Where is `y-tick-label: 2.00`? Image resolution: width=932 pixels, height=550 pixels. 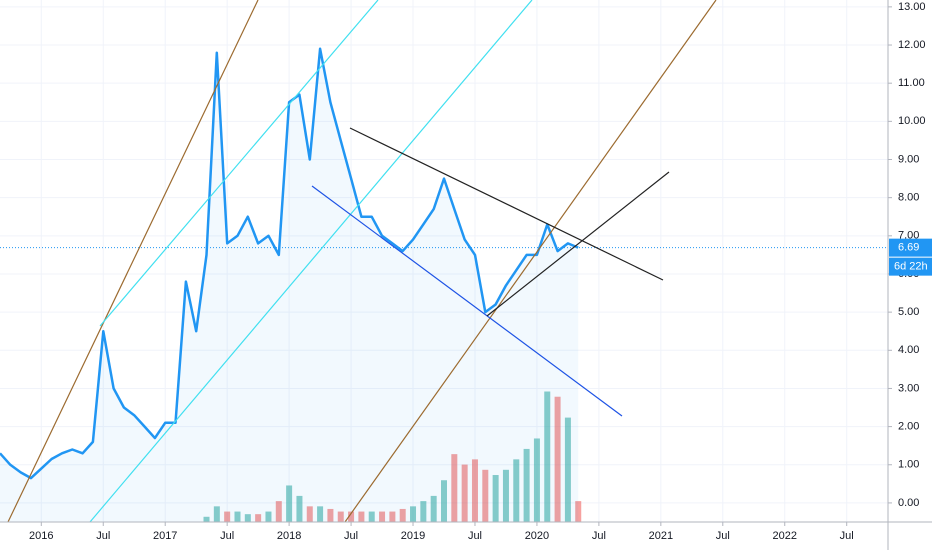
y-tick-label: 2.00 is located at coordinates (908, 427).